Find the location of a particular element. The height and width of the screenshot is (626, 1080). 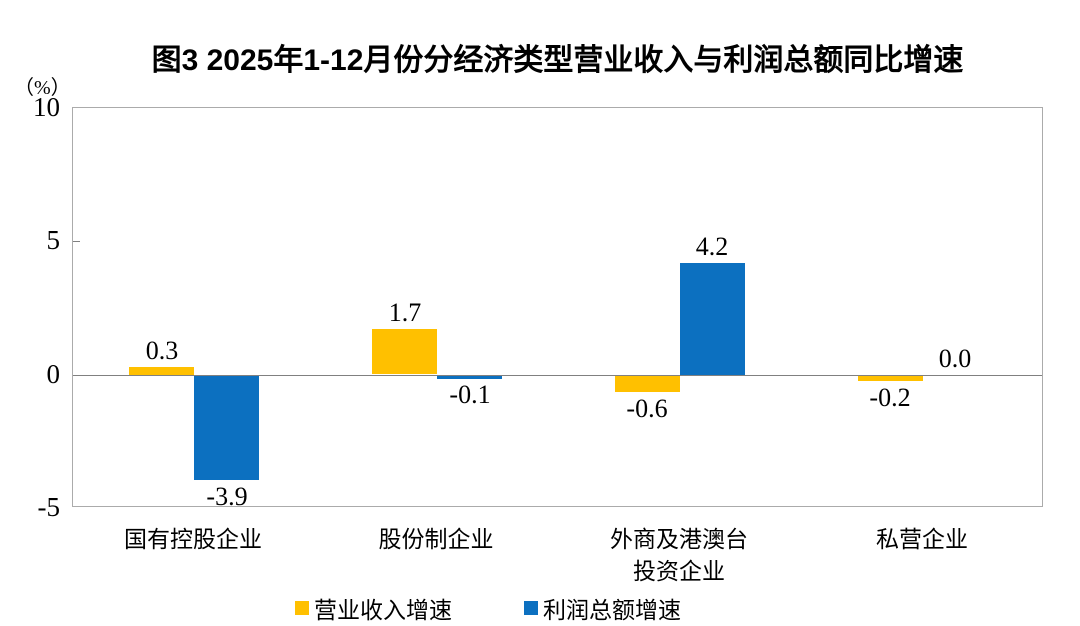

bar-value-label: -0.6 is located at coordinates (647, 408).